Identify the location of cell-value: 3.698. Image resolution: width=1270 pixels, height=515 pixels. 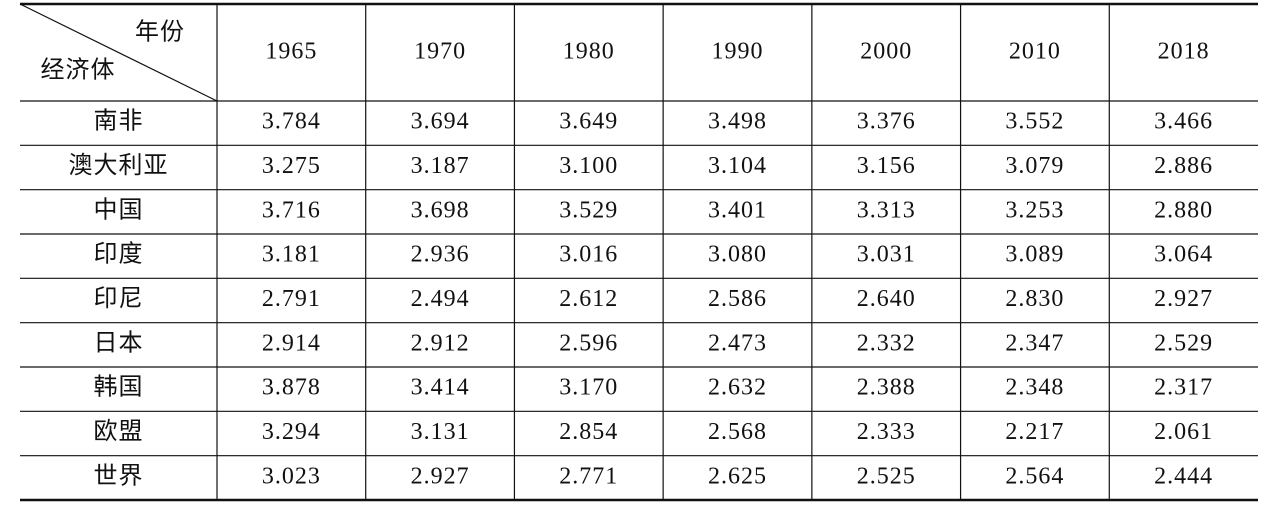
(440, 210).